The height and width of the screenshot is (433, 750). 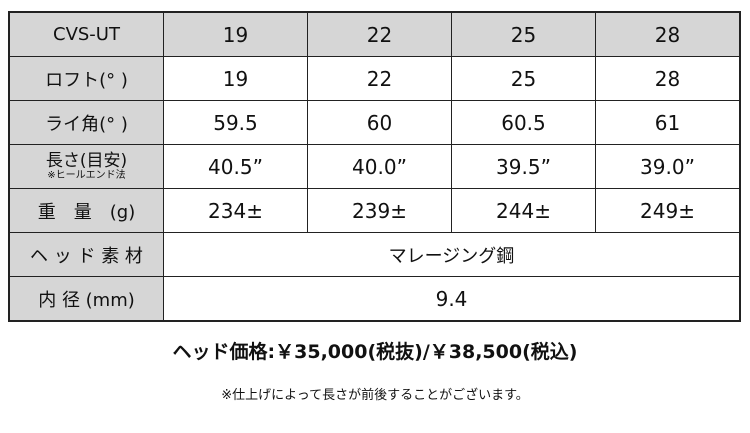 I want to click on header-loft-19: 19, so click(x=235, y=34).